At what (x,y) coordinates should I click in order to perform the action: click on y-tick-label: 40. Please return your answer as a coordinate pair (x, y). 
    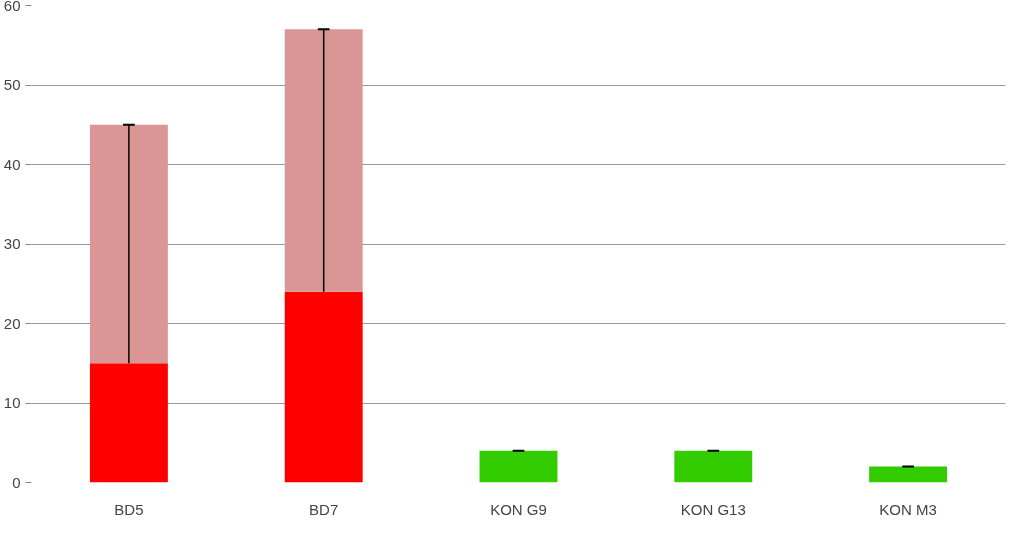
    Looking at the image, I should click on (12, 164).